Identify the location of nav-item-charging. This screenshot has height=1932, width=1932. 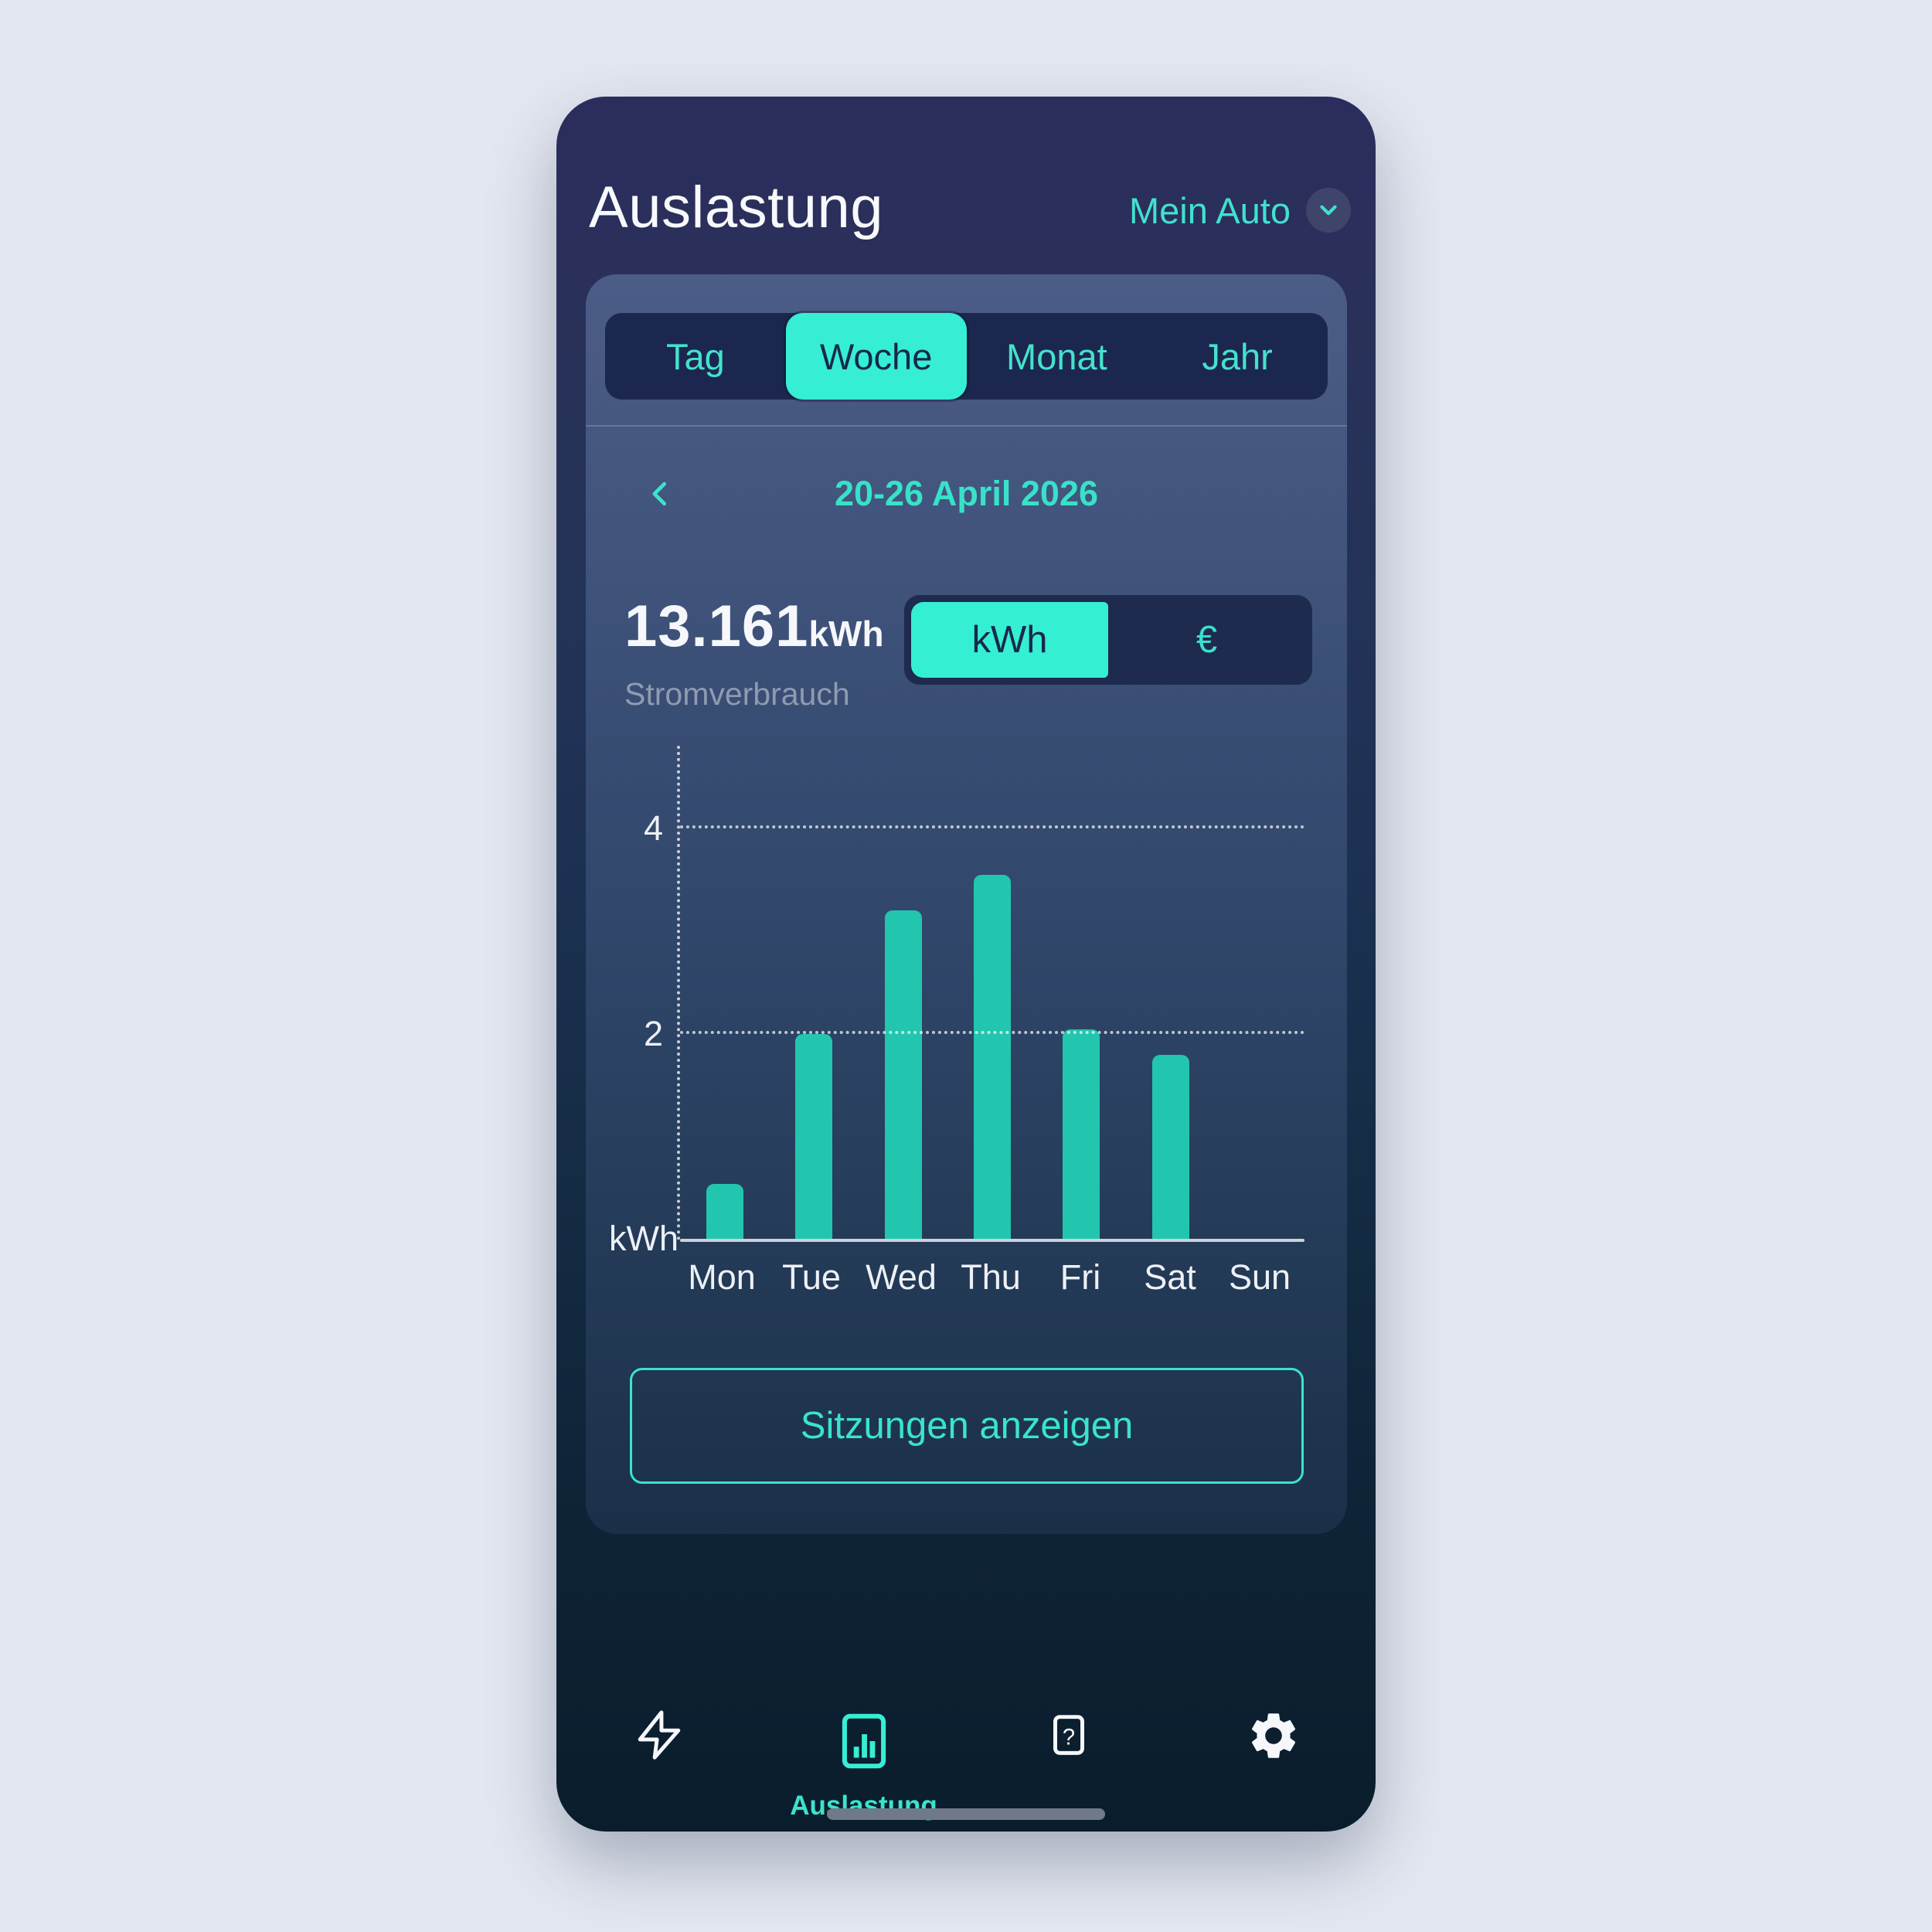
(659, 1758).